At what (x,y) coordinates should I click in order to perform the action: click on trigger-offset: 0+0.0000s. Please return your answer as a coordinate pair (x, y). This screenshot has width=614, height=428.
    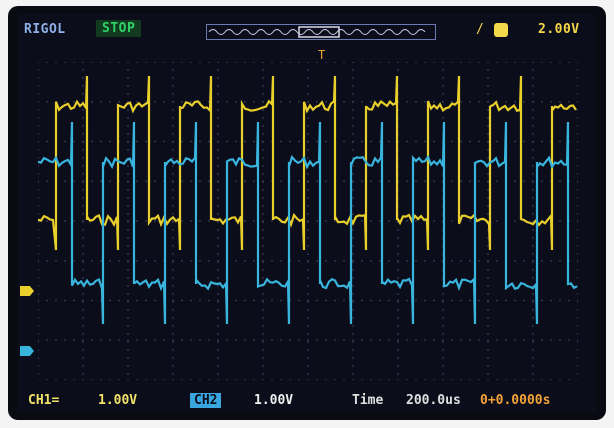
    Looking at the image, I should click on (515, 400).